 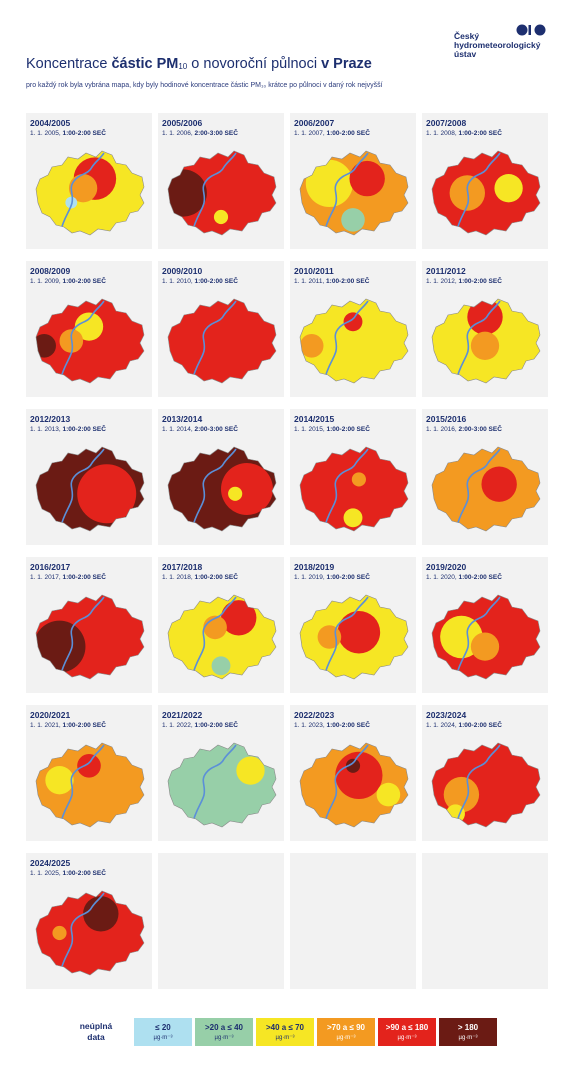 What do you see at coordinates (446, 271) in the screenshot?
I see `panel-season: 2011/2012` at bounding box center [446, 271].